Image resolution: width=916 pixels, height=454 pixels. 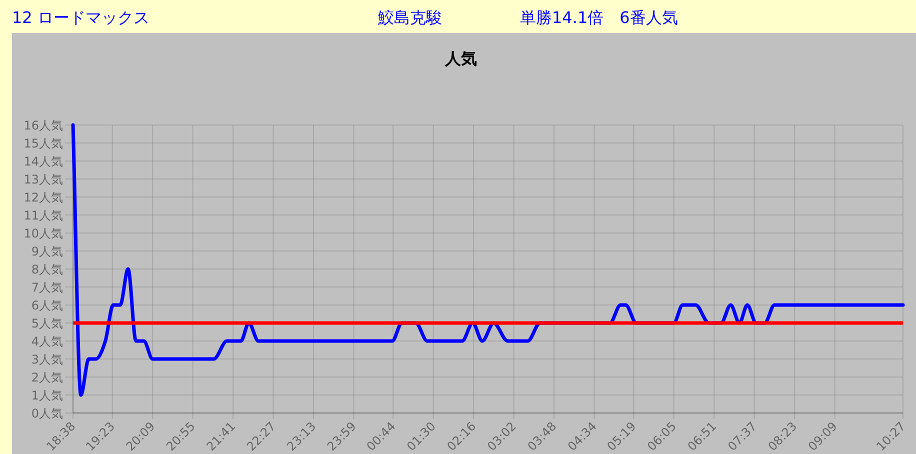 What do you see at coordinates (43, 161) in the screenshot?
I see `y-tick-label: 14人気` at bounding box center [43, 161].